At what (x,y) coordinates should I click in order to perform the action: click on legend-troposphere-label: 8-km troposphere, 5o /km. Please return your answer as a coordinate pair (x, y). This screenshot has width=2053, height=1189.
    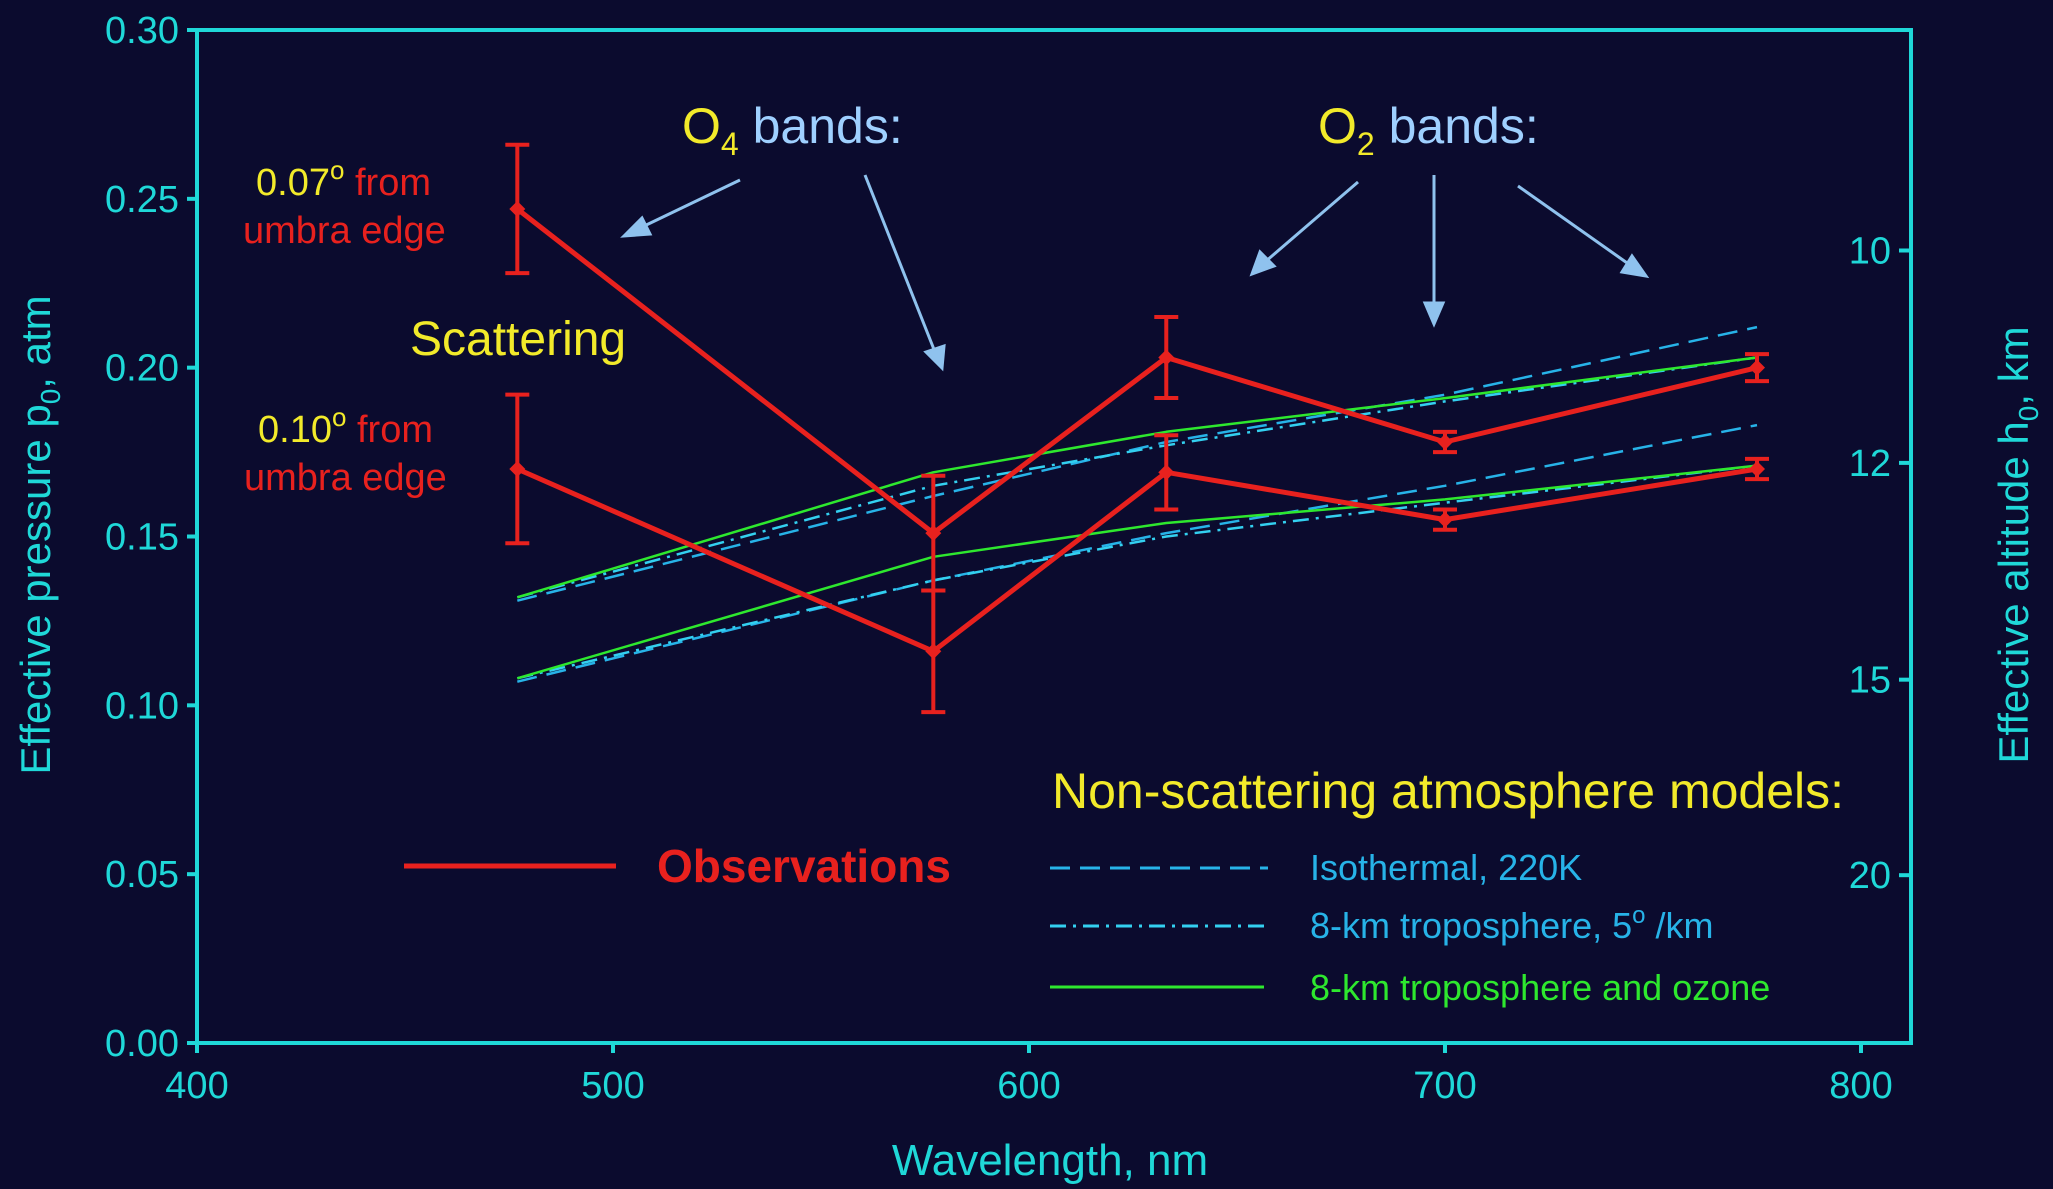
    Looking at the image, I should click on (1512, 924).